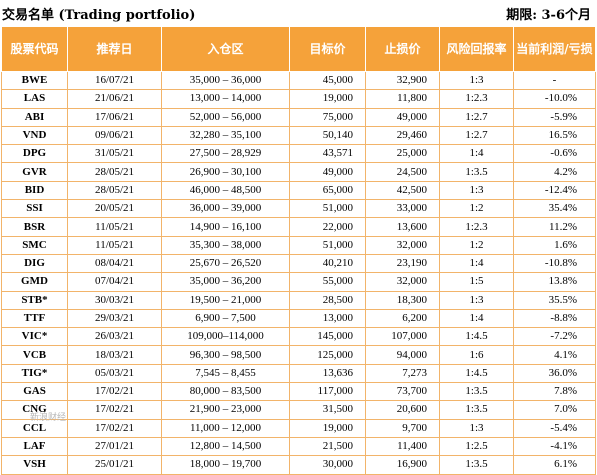 The image size is (597, 475). What do you see at coordinates (327, 172) in the screenshot?
I see `cell-target: 49,000` at bounding box center [327, 172].